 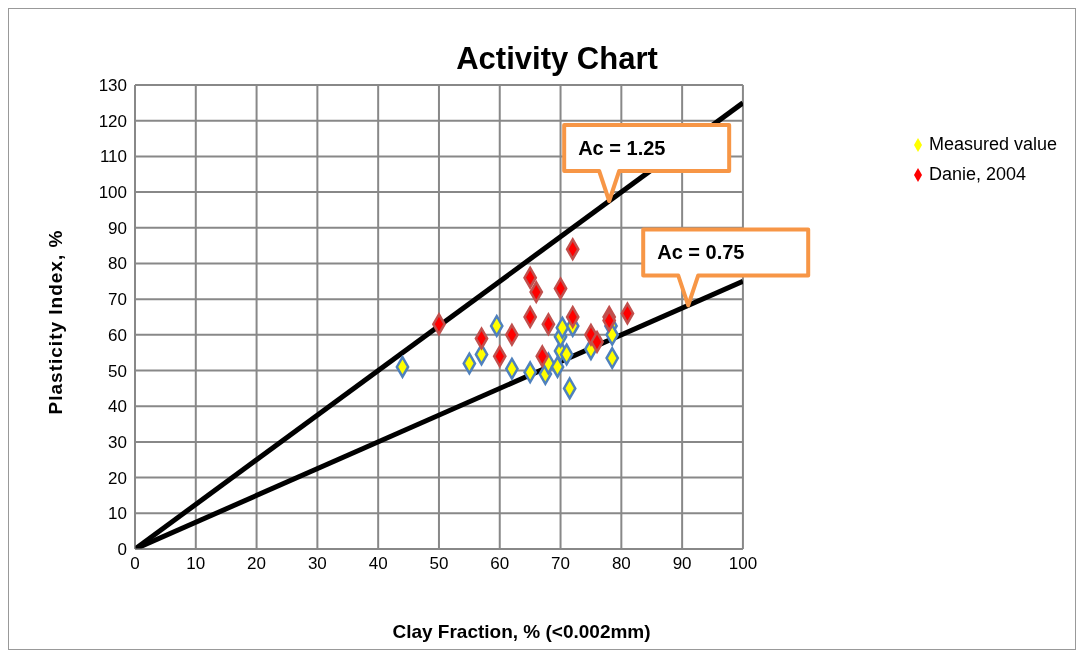 I want to click on annotation: Ac = 0.75, so click(x=701, y=252).